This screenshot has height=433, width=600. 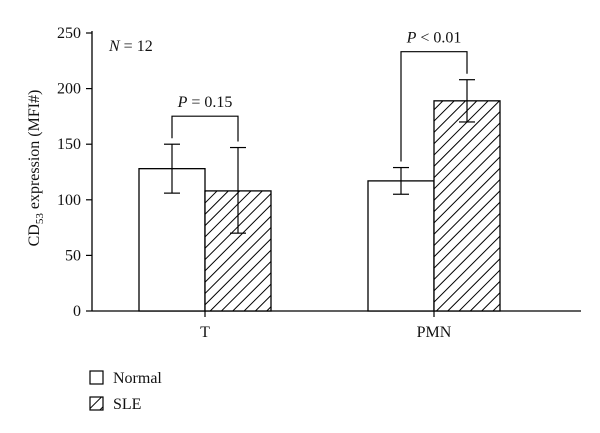 What do you see at coordinates (136, 46) in the screenshot?
I see `sample-size-value: = 12` at bounding box center [136, 46].